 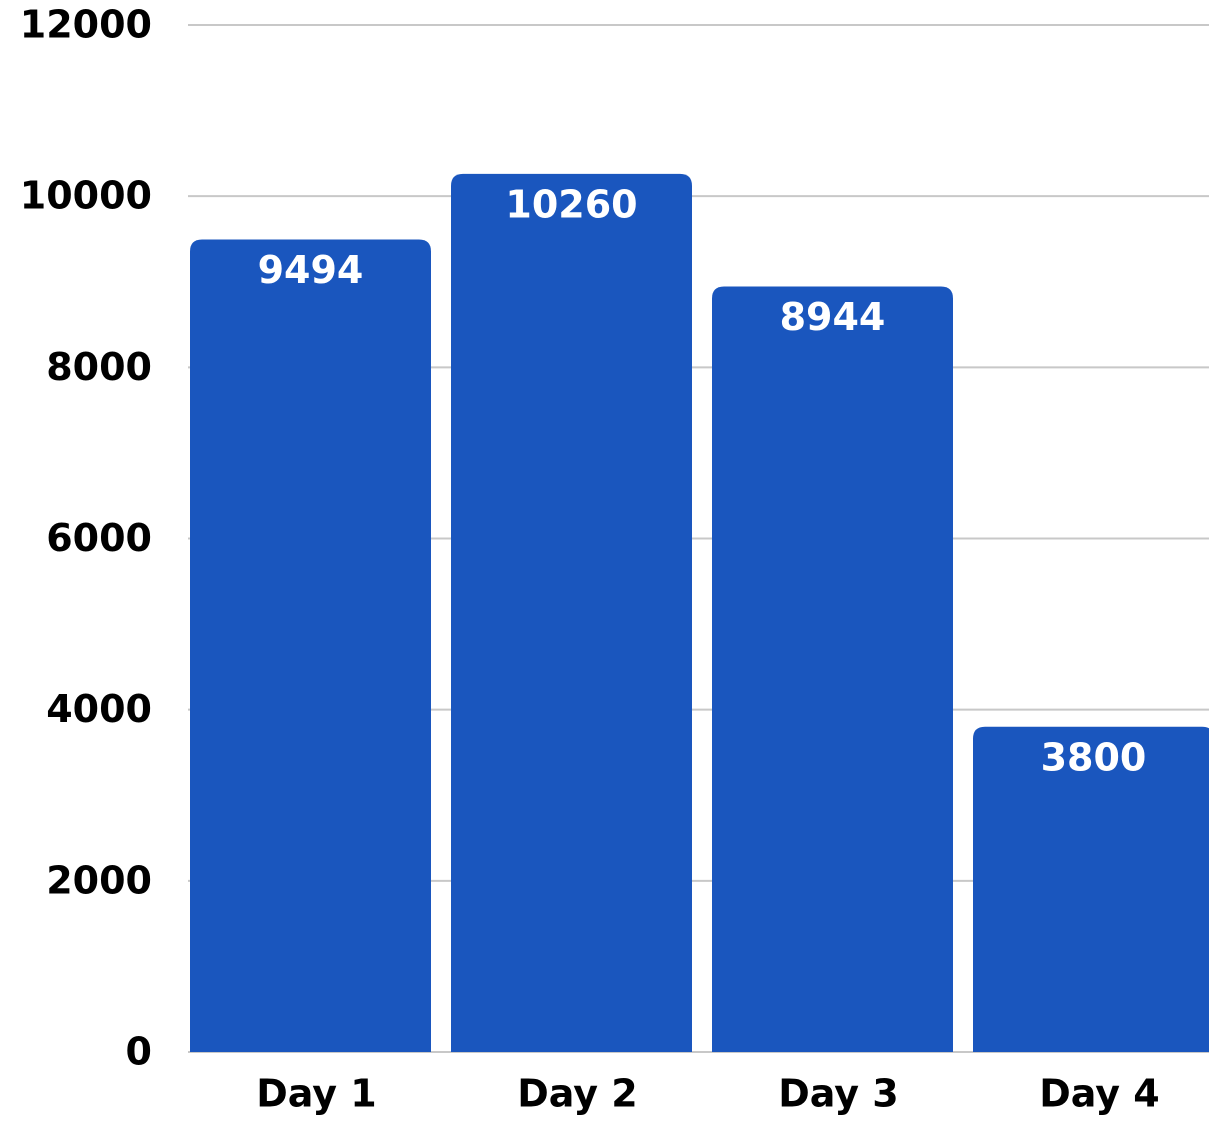 I want to click on data-label: 3800, so click(x=1094, y=757).